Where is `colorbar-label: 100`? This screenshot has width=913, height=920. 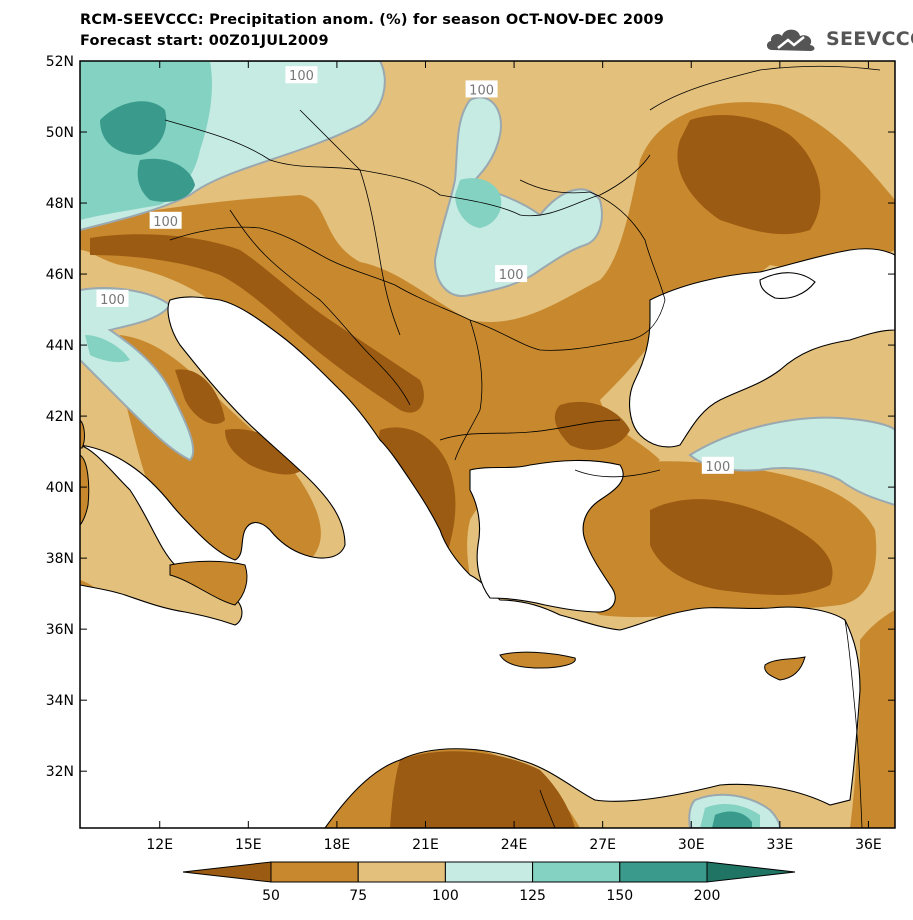 colorbar-label: 100 is located at coordinates (445, 896).